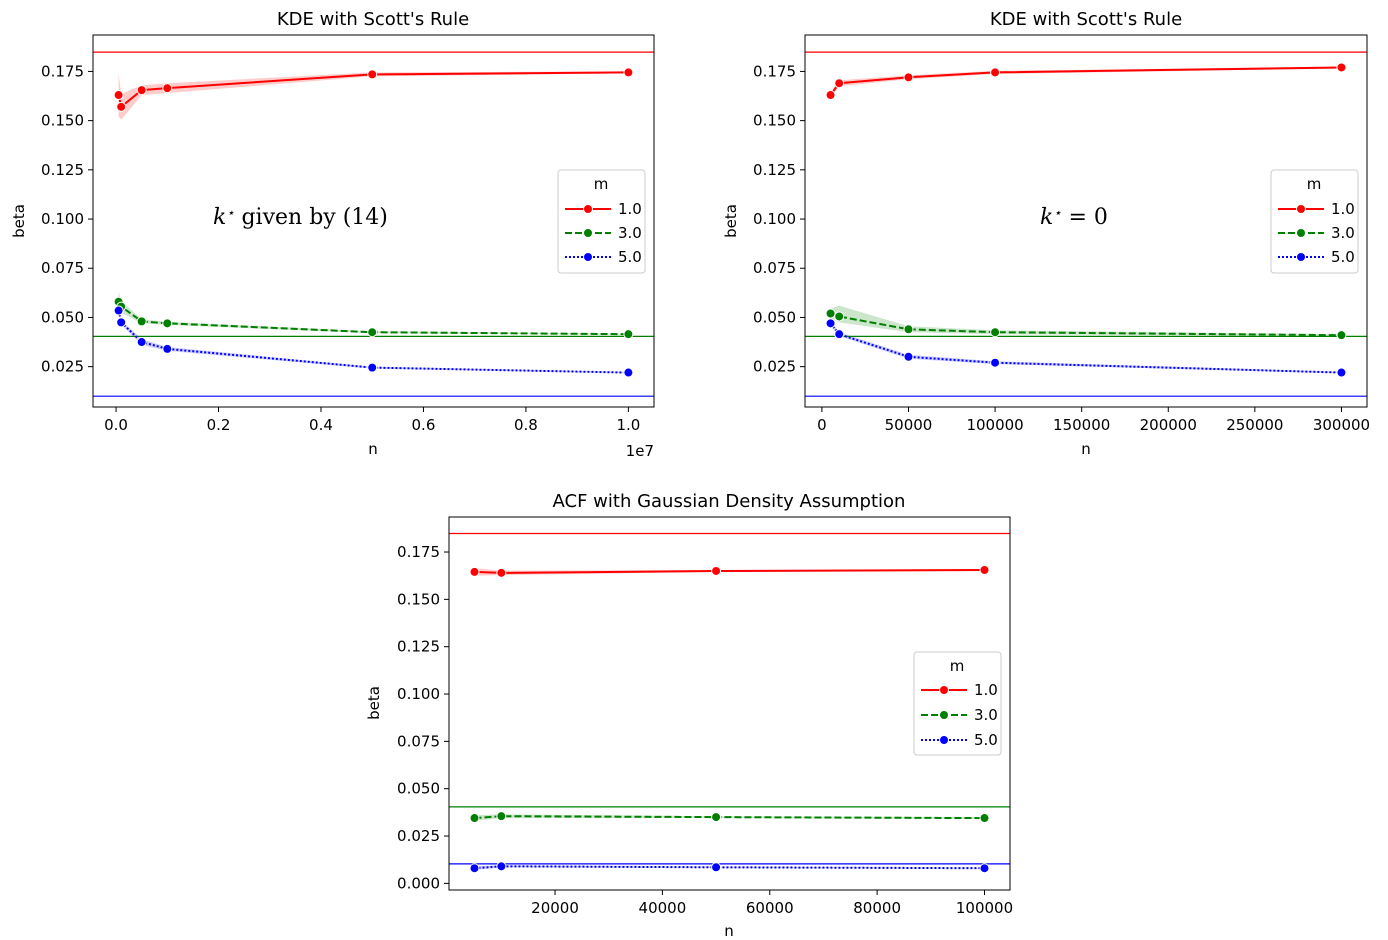 The image size is (1388, 940). I want to click on chart-3-legend-item-3: 5.0, so click(959, 740).